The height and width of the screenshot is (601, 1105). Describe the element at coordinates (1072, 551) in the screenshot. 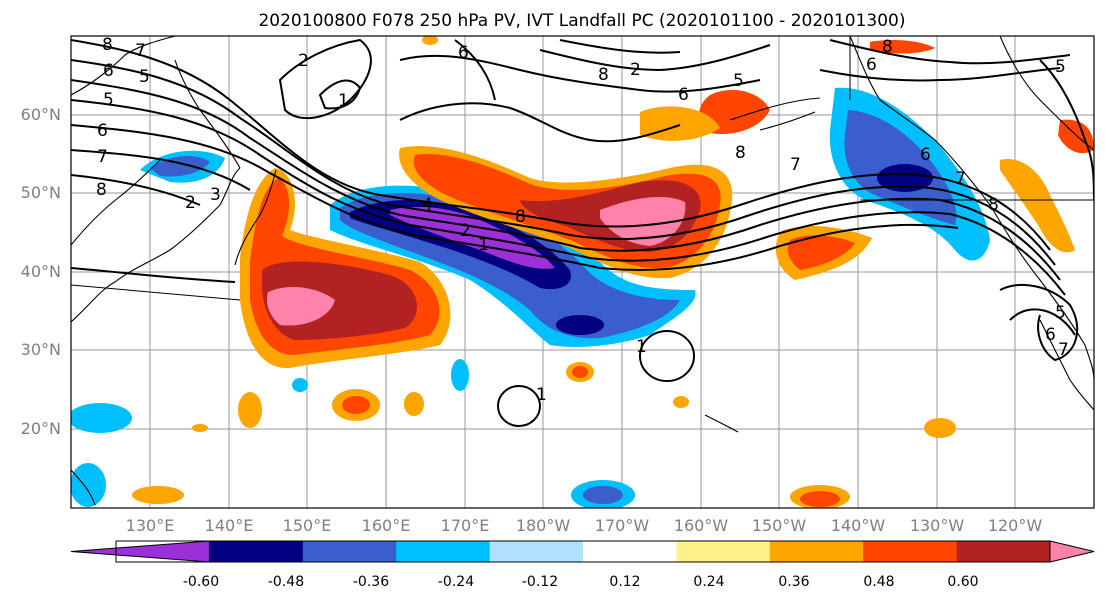

I see `colorbar-extend-max` at that location.